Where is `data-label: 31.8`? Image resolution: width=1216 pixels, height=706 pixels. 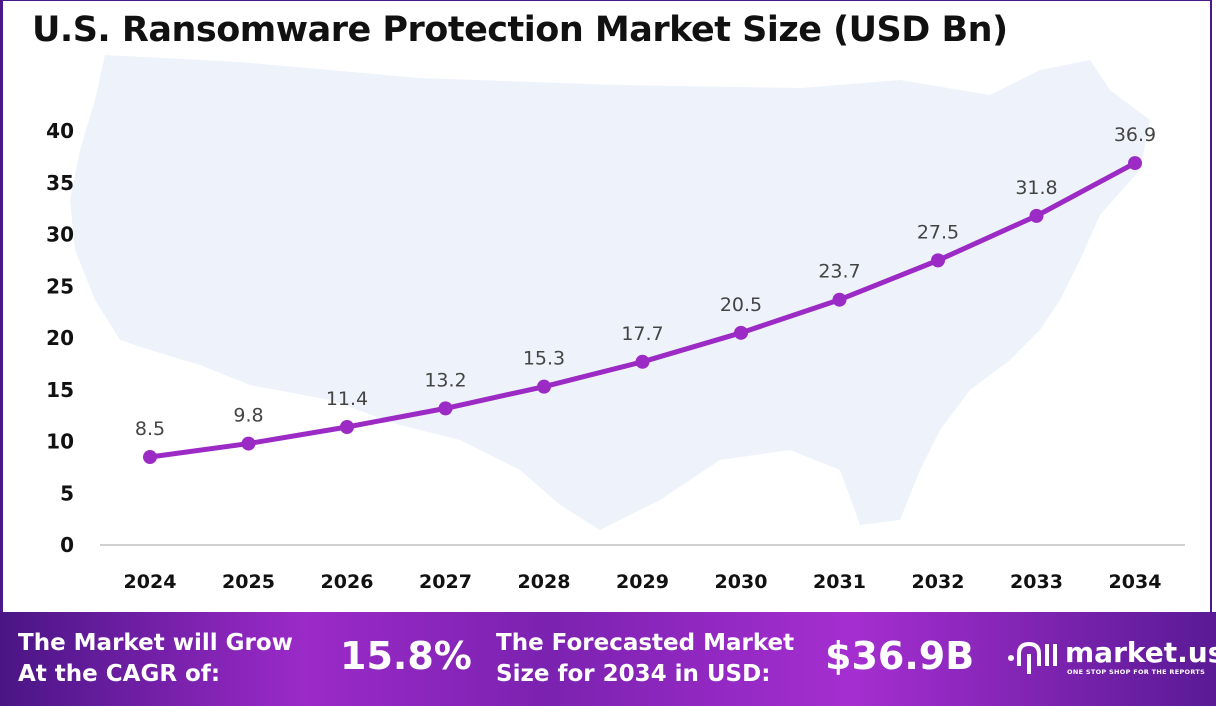 data-label: 31.8 is located at coordinates (1036, 188).